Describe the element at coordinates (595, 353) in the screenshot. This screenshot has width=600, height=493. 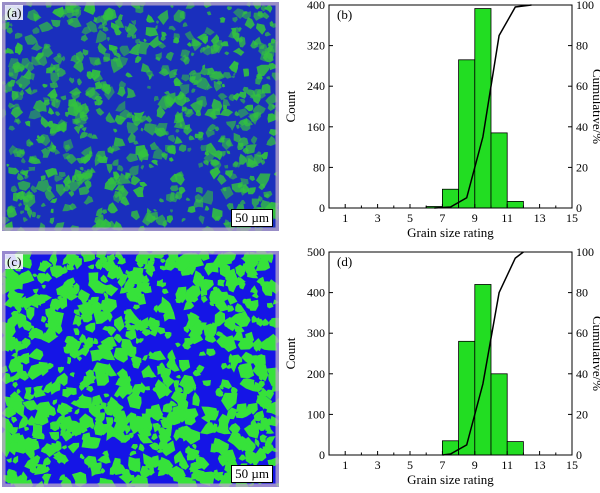
I see `y2-axis-label: Cumulative/%` at that location.